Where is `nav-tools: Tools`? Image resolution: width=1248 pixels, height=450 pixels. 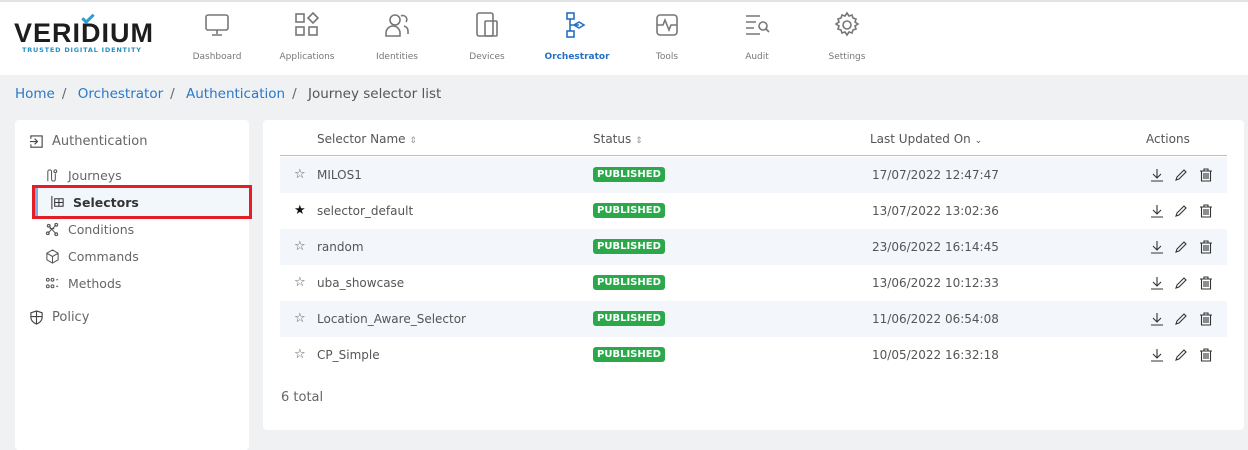
nav-tools: Tools is located at coordinates (667, 36).